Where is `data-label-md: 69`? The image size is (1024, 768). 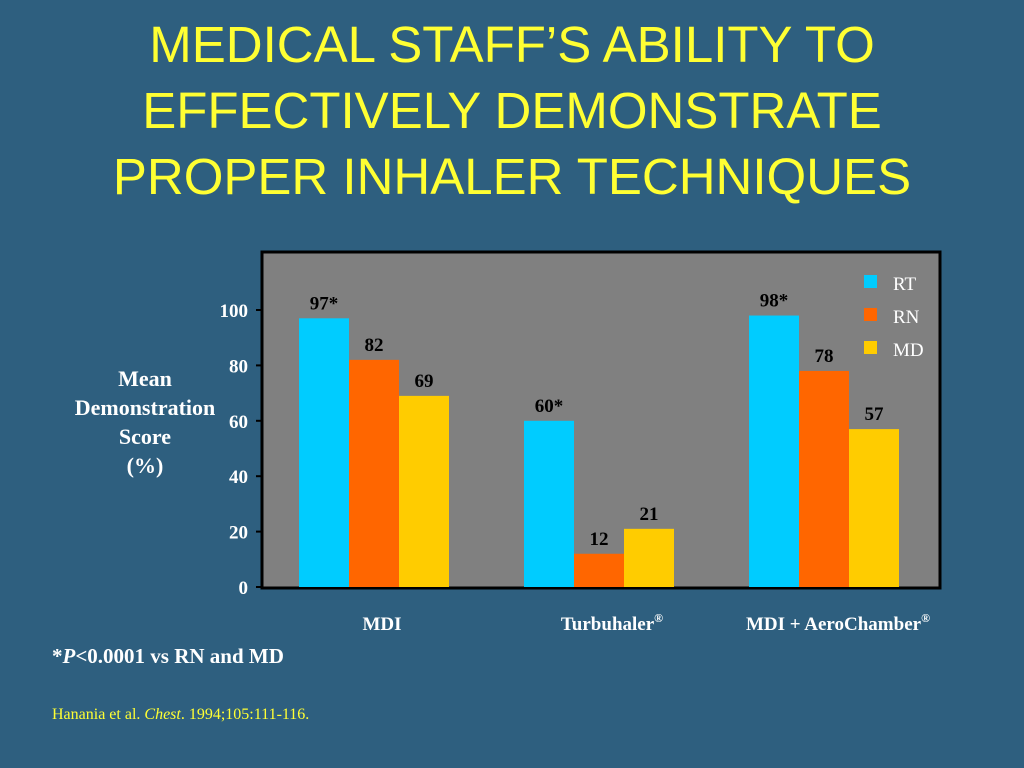 data-label-md: 69 is located at coordinates (424, 381).